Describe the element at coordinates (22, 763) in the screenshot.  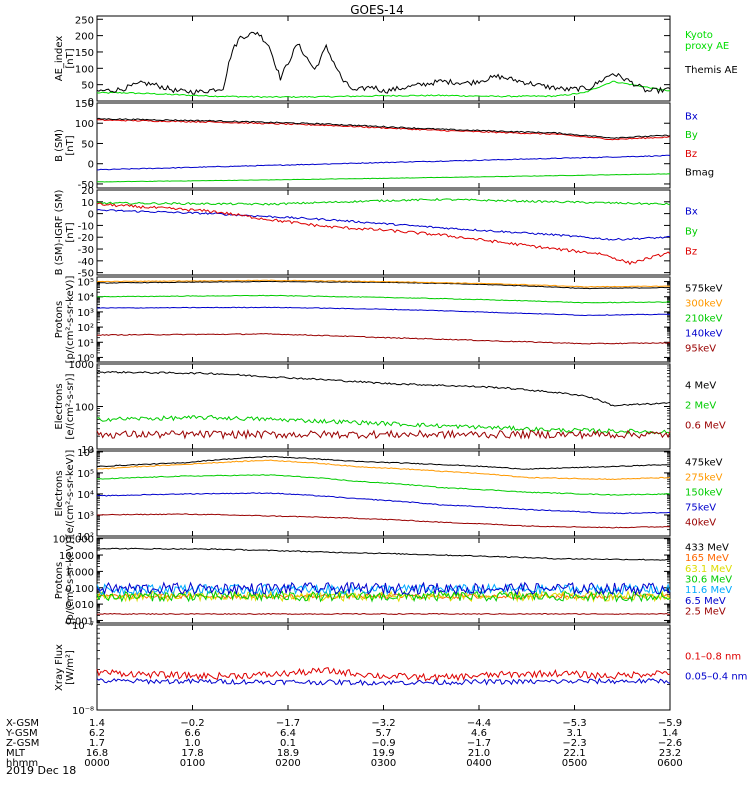
I see `footer-row-label: hhmm` at that location.